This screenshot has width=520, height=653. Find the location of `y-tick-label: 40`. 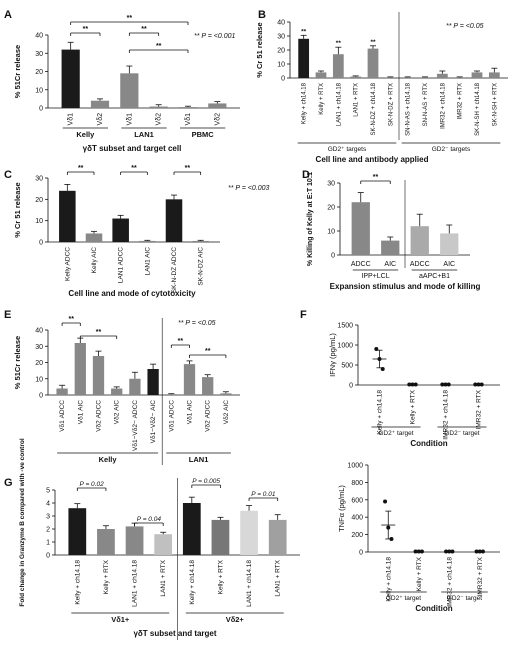

y-tick-label: 40 is located at coordinates (39, 36).